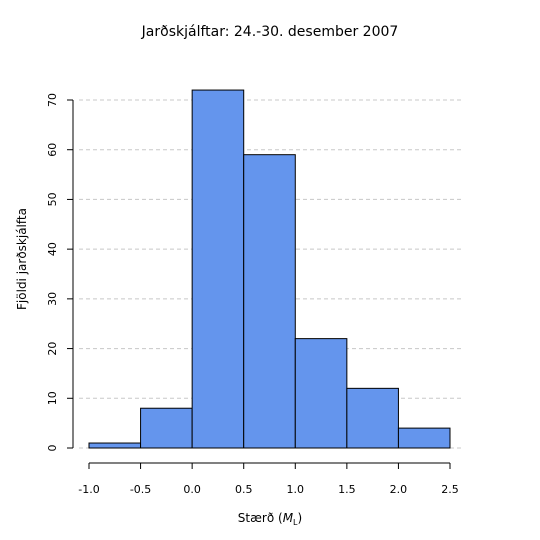  I want to click on x-tick-label: 2.0, so click(399, 489).